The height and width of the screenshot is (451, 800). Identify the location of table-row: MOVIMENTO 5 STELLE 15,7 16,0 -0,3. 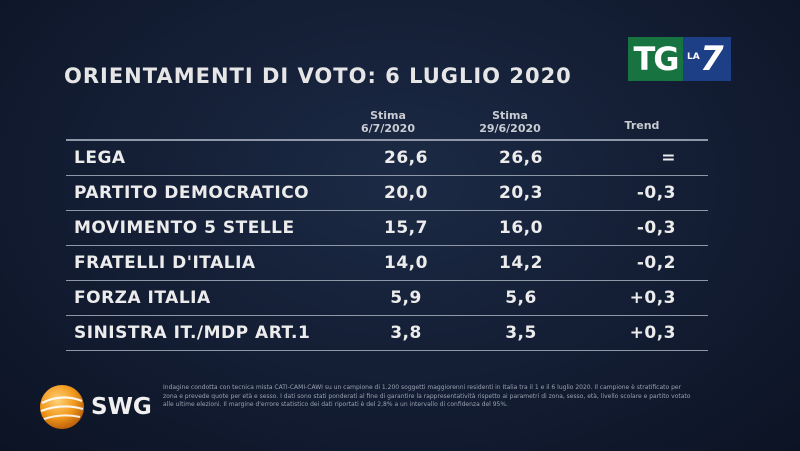
(387, 228).